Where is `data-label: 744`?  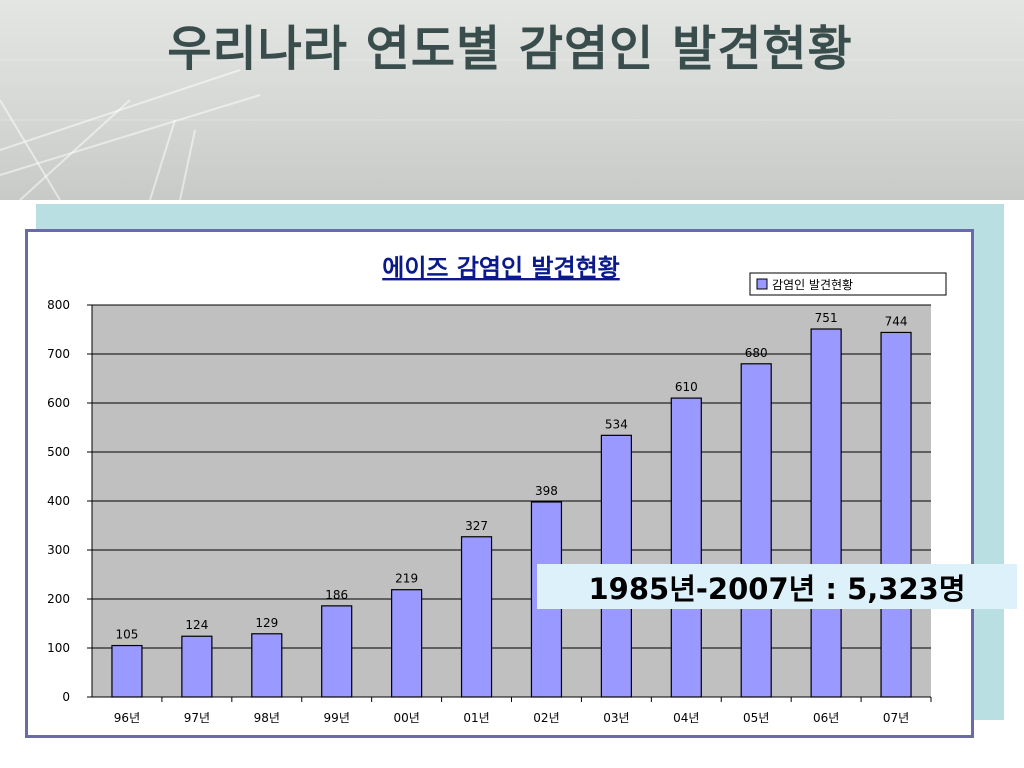
data-label: 744 is located at coordinates (896, 321).